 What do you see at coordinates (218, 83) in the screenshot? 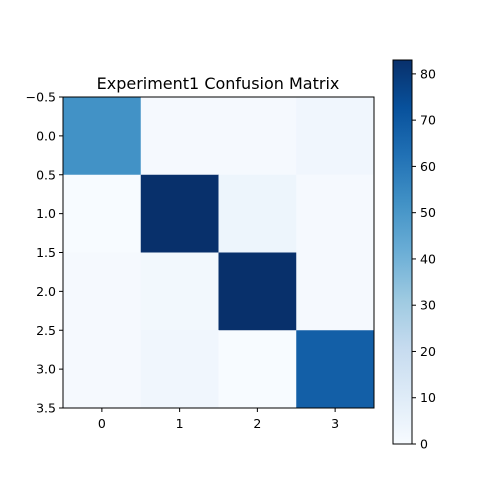
I see `chart-title: Experiment1 Confusion Matrix` at bounding box center [218, 83].